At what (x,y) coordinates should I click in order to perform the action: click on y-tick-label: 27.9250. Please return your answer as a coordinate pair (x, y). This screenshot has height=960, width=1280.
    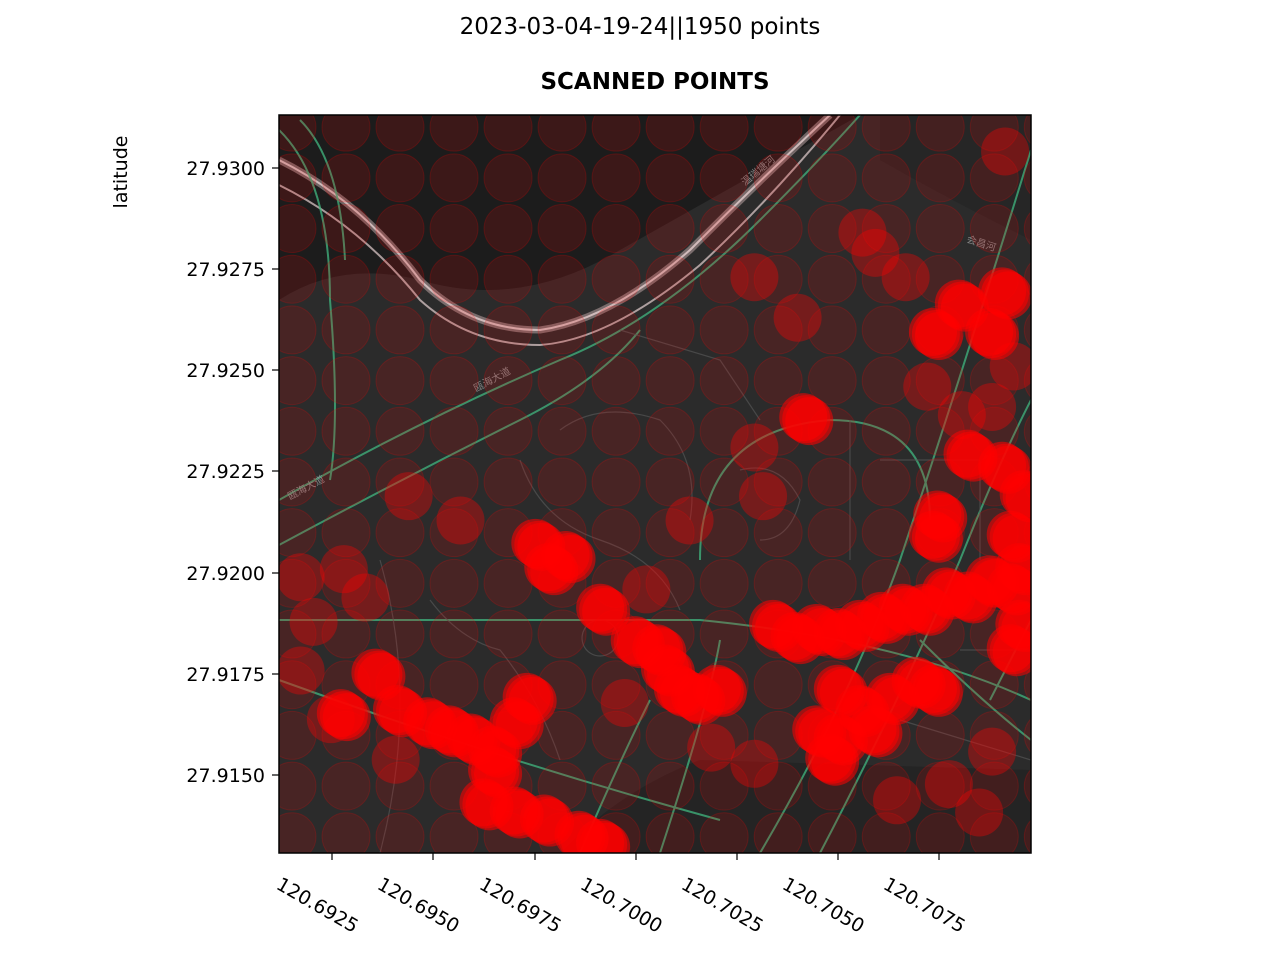
    Looking at the image, I should click on (225, 371).